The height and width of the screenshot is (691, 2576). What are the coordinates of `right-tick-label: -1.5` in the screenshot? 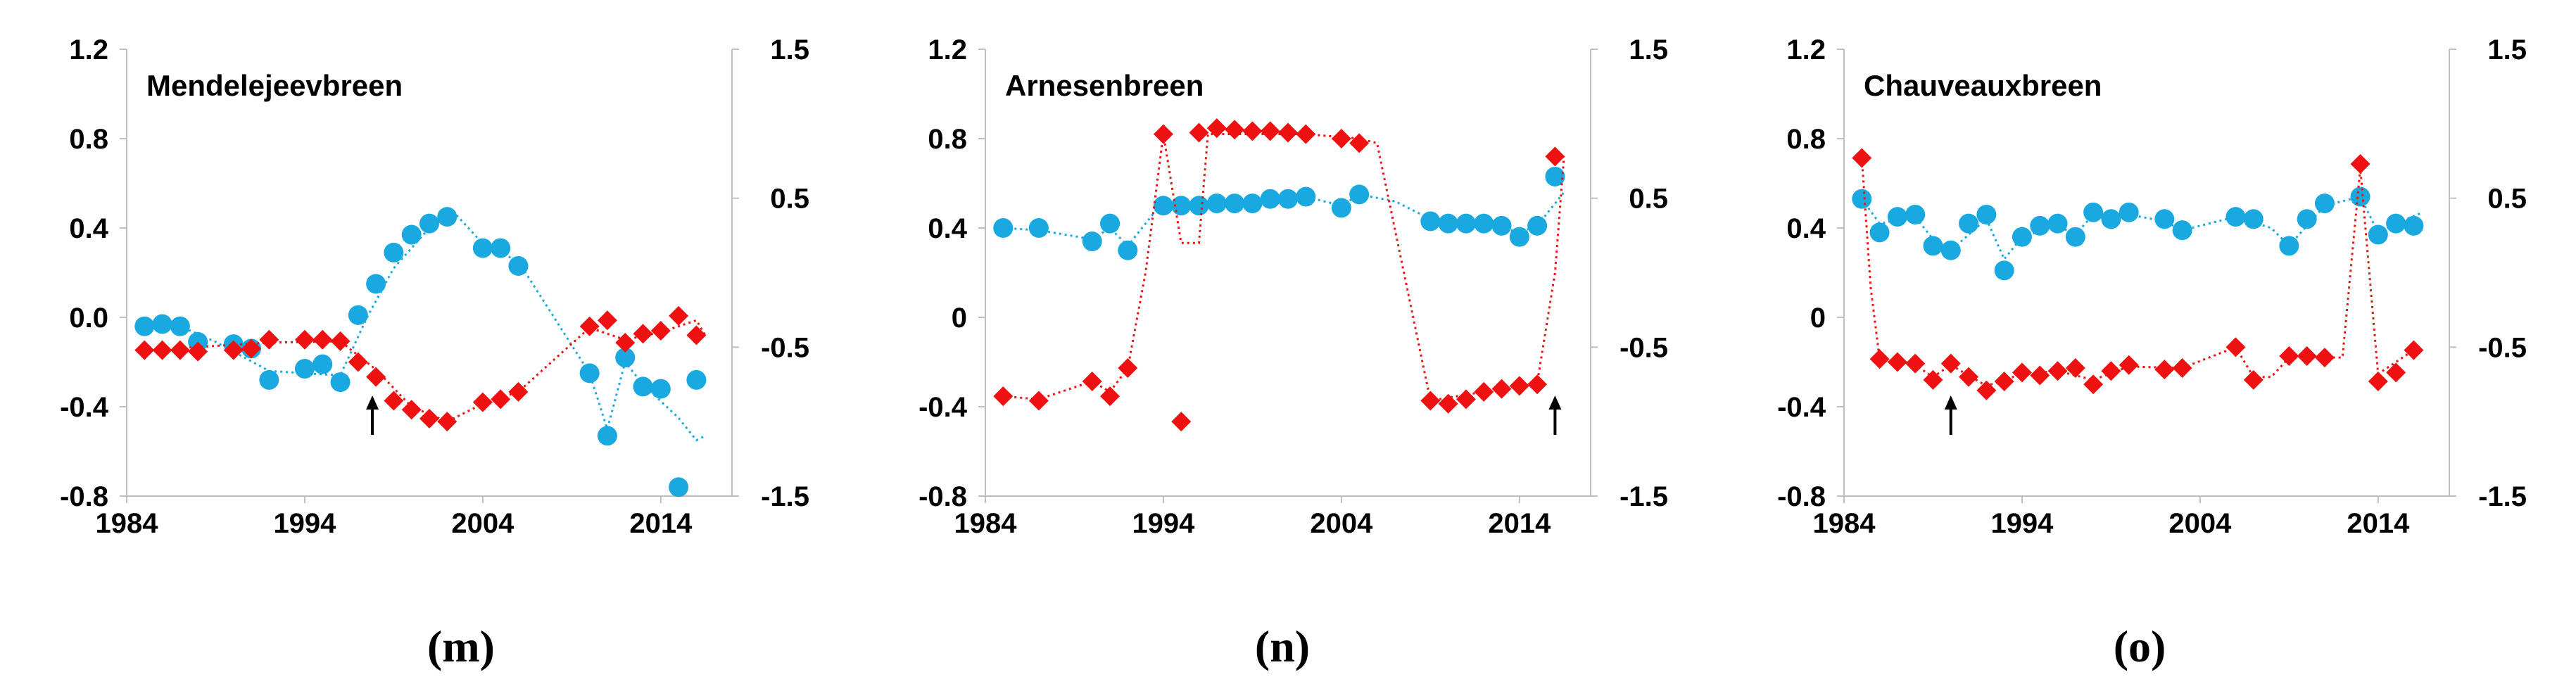 It's located at (1644, 496).